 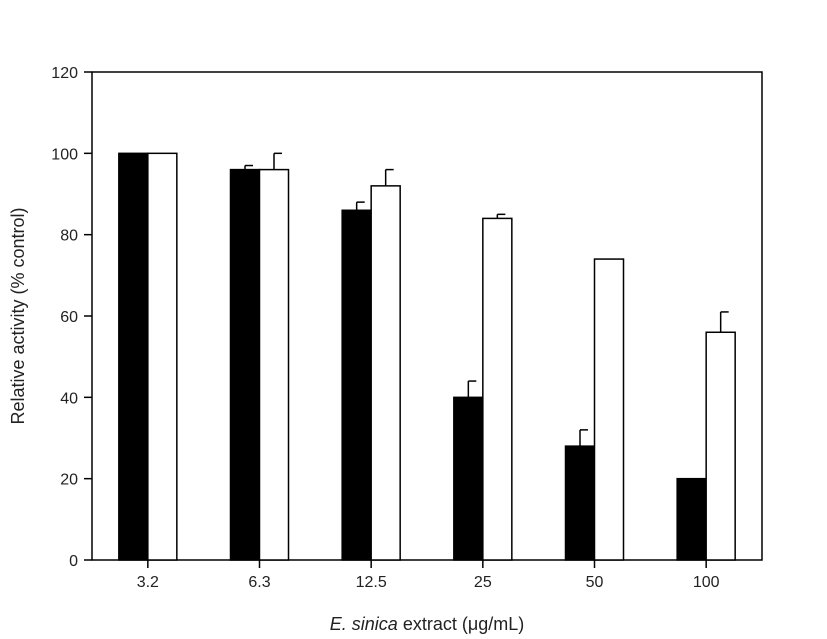 What do you see at coordinates (64, 154) in the screenshot?
I see `y-tick-label: 100` at bounding box center [64, 154].